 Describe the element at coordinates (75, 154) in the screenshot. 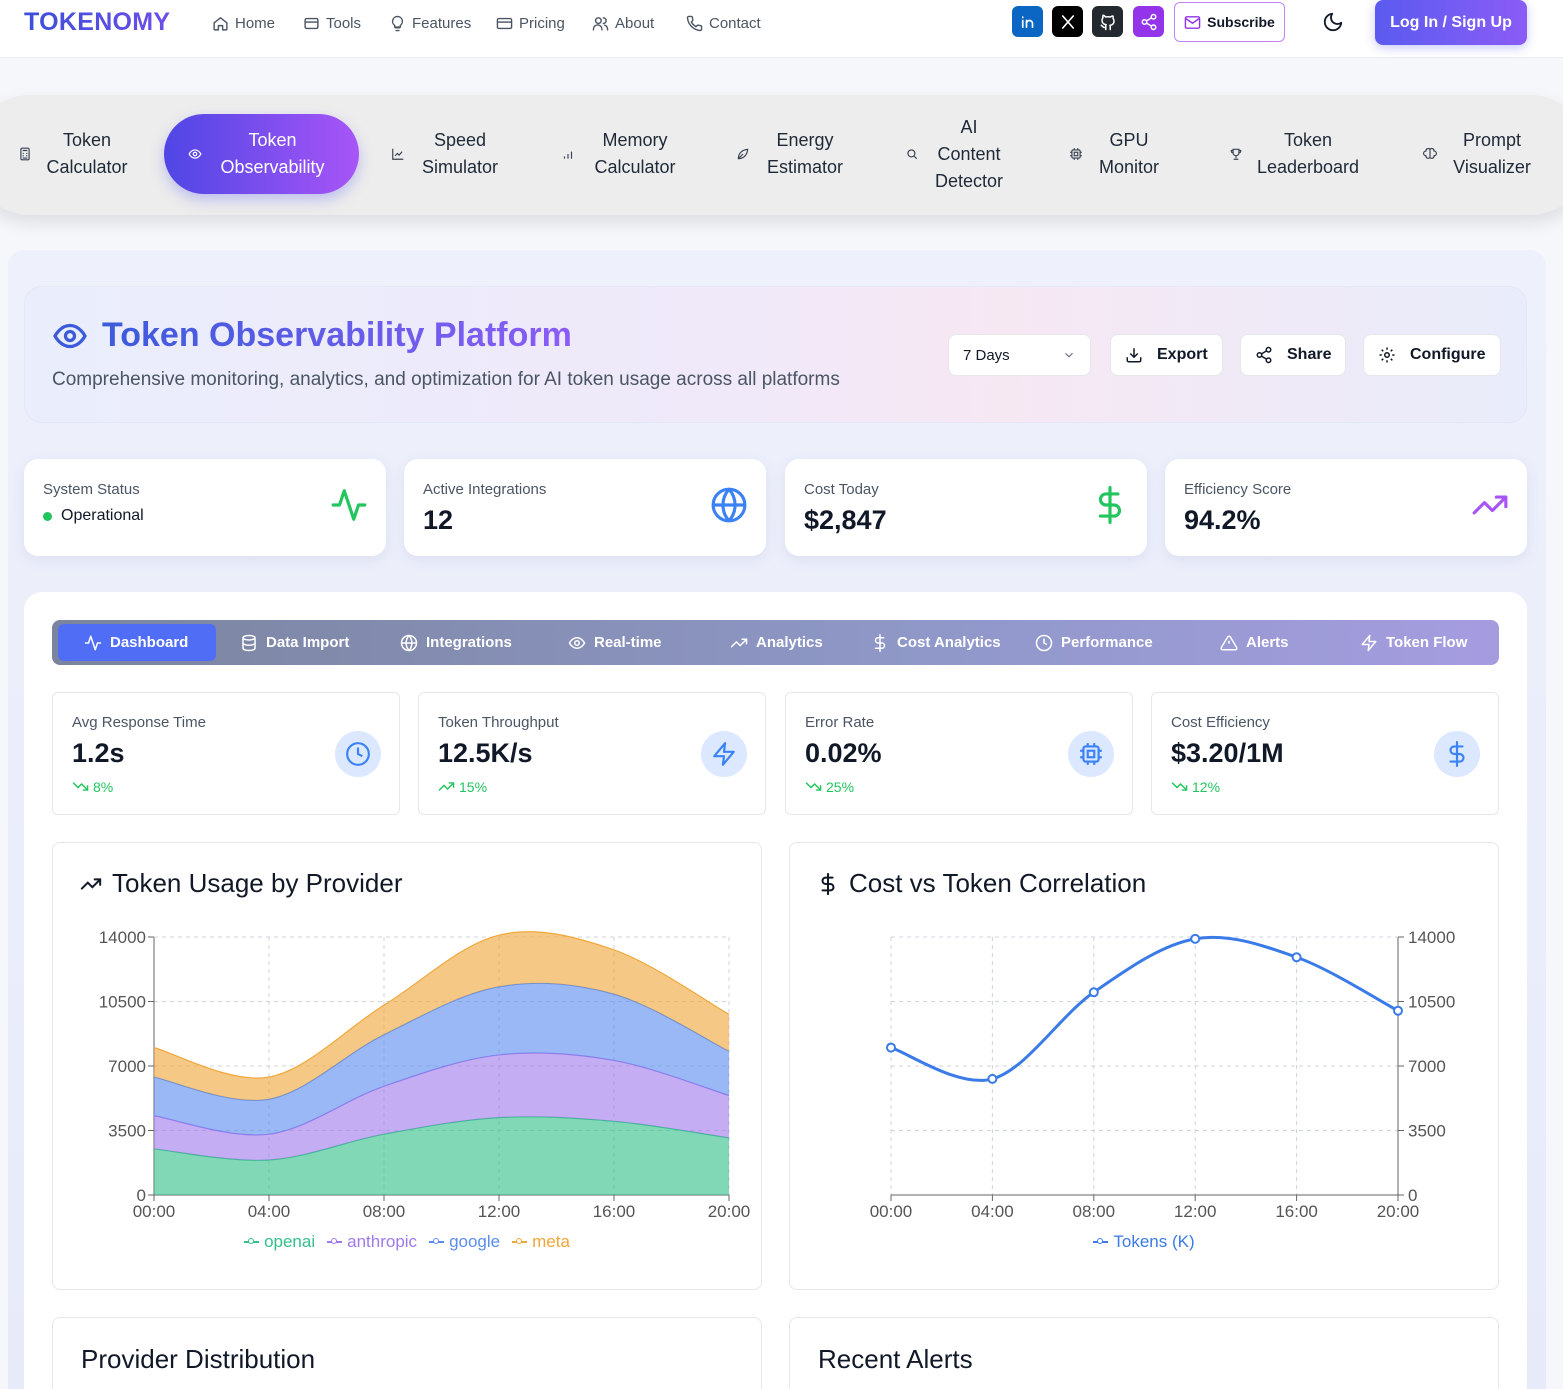

I see `tool-token-calculator: Token Calculator` at that location.